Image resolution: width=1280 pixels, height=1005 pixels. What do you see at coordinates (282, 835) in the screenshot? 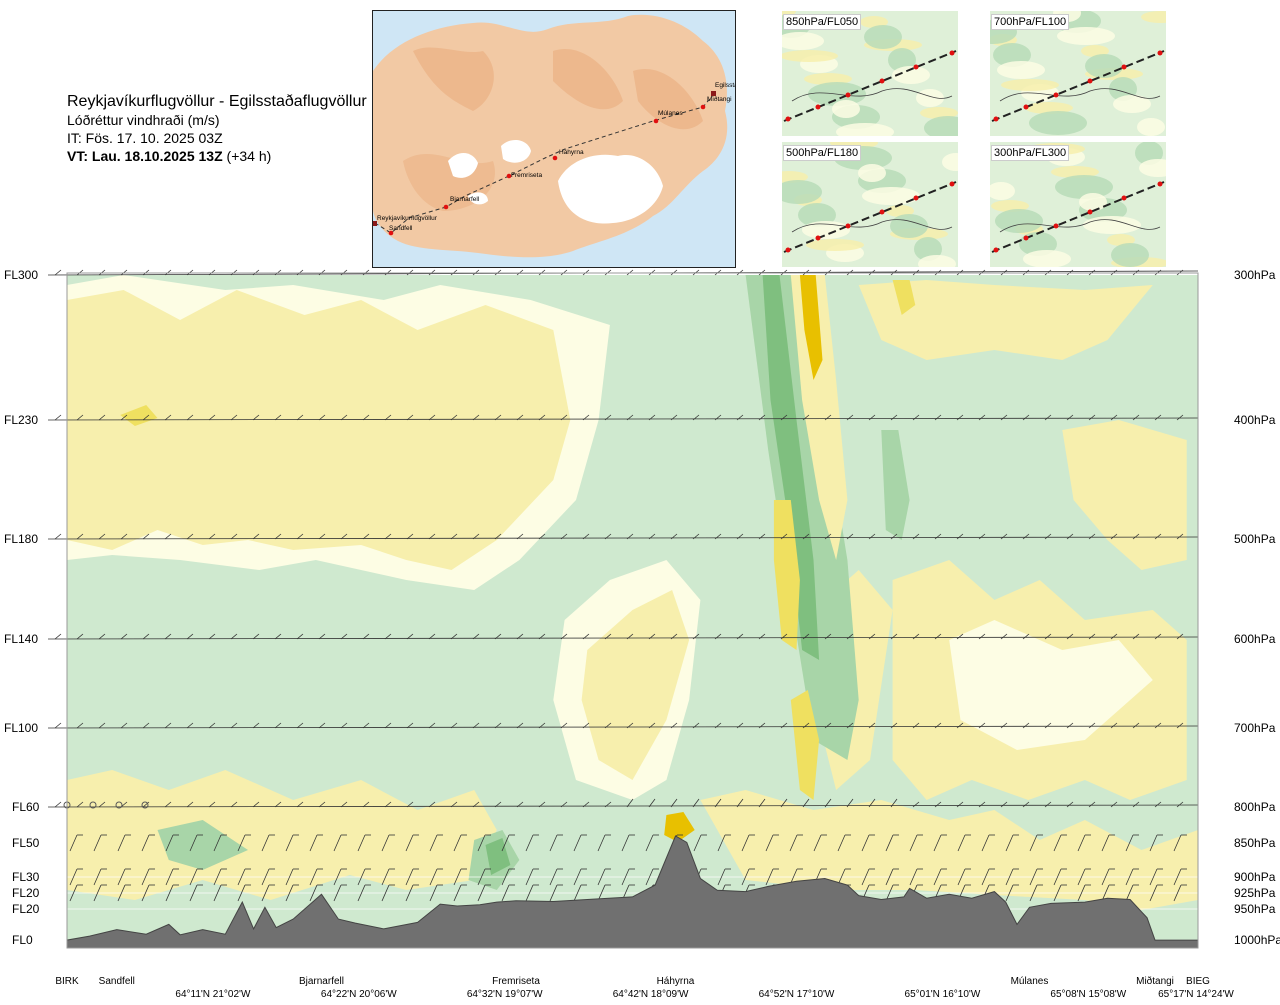
I see `lower-left-ascent` at bounding box center [282, 835].